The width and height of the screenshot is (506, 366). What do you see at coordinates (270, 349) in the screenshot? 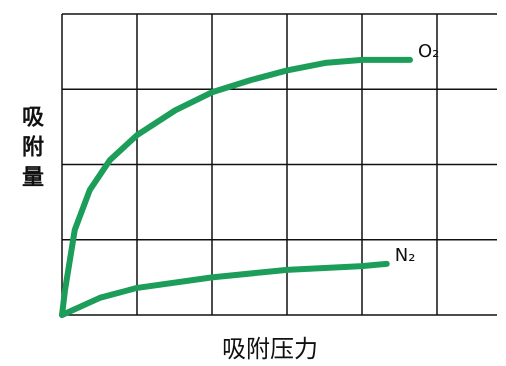
I see `x-axis-label: 吸附压力` at bounding box center [270, 349].